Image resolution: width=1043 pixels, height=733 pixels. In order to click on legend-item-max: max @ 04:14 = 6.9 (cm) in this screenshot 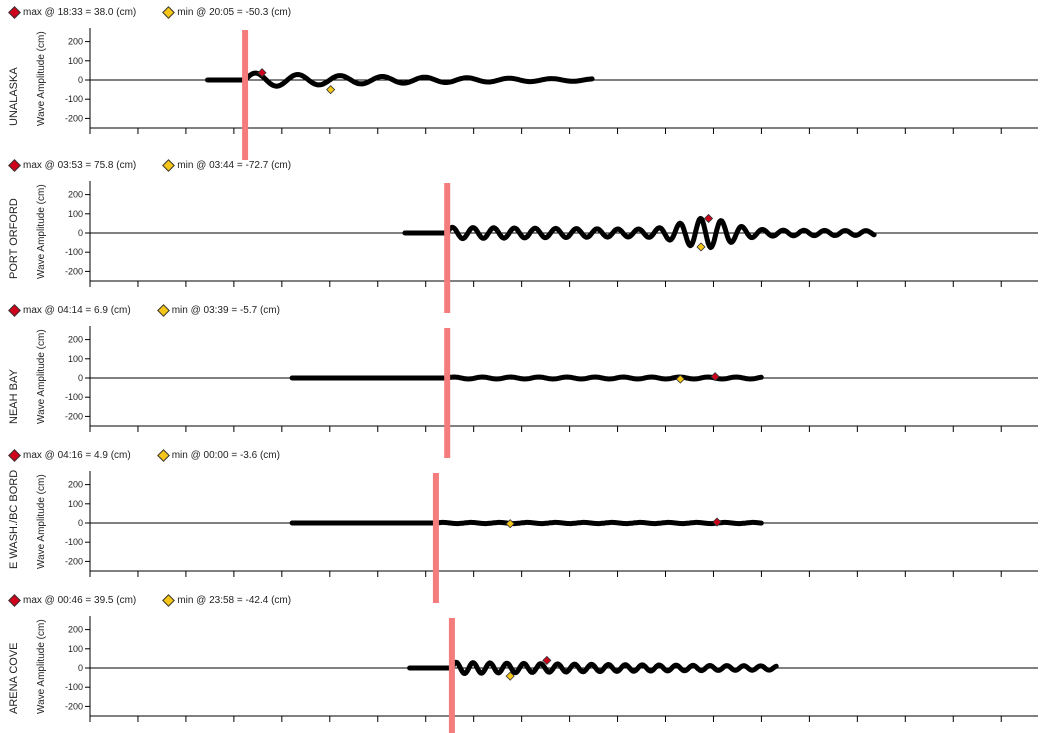, I will do `click(69, 310)`.